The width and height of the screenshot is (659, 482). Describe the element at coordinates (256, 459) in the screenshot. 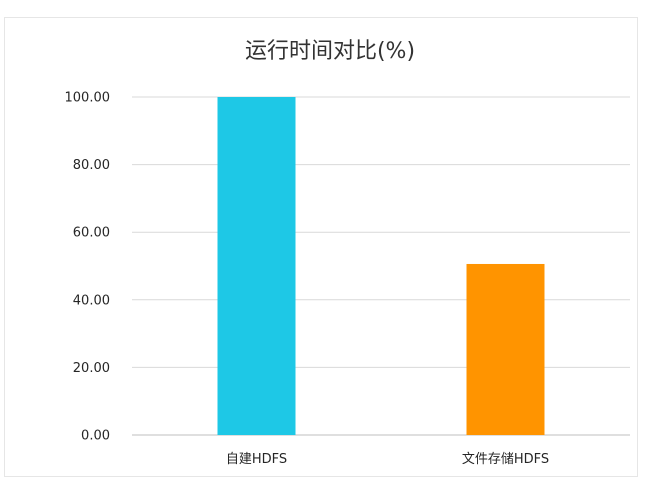

I see `x-category-label: 自建HDFS` at that location.